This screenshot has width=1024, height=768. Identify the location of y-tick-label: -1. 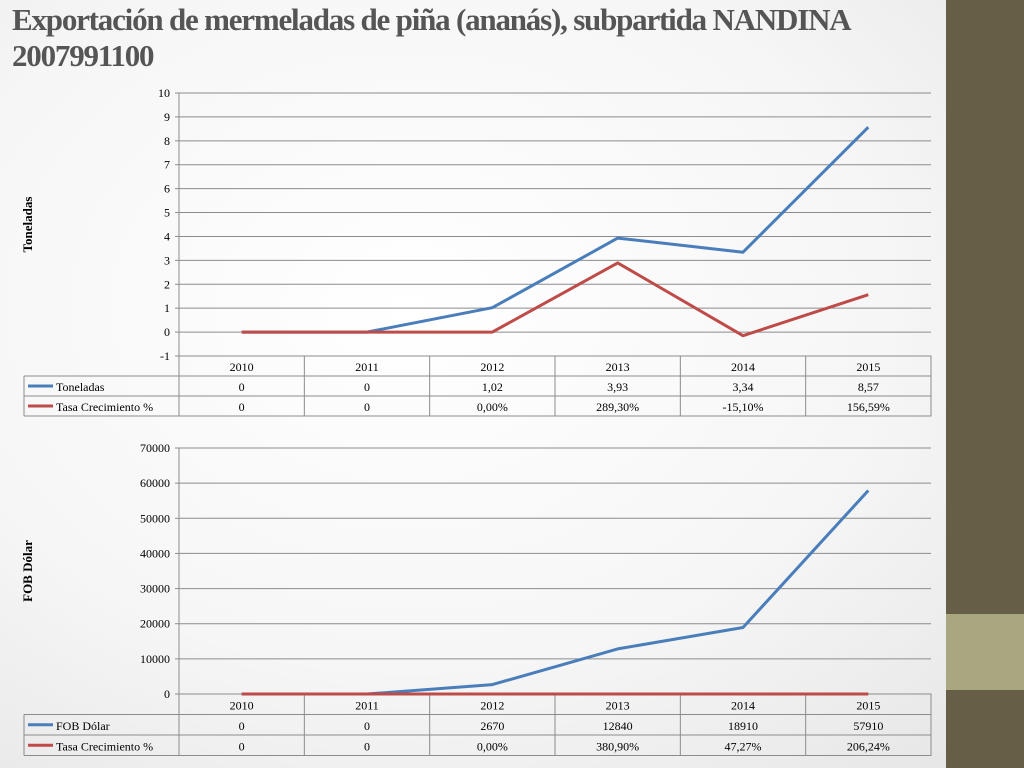
(165, 356).